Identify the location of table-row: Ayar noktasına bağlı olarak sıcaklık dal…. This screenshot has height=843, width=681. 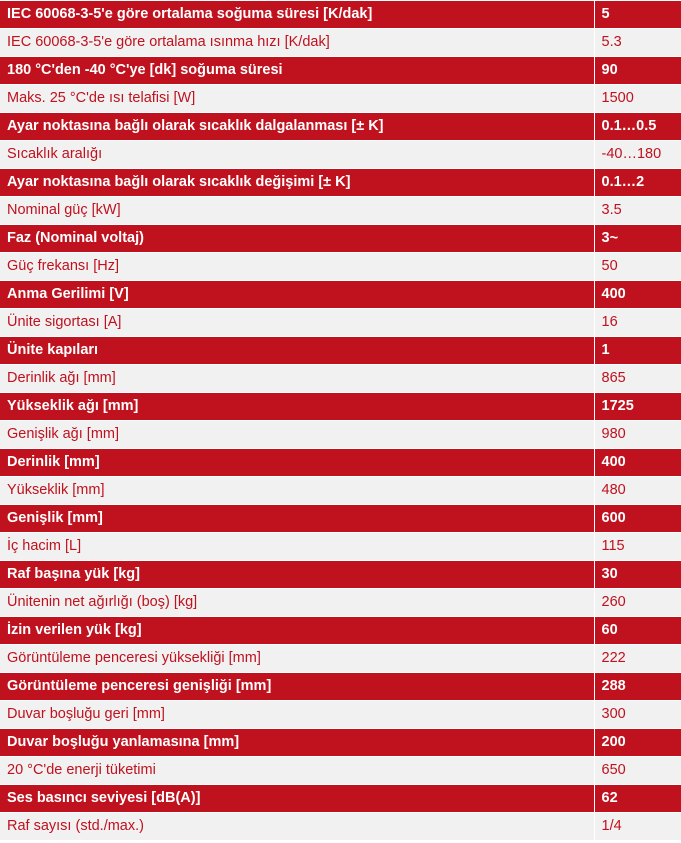
(340, 126).